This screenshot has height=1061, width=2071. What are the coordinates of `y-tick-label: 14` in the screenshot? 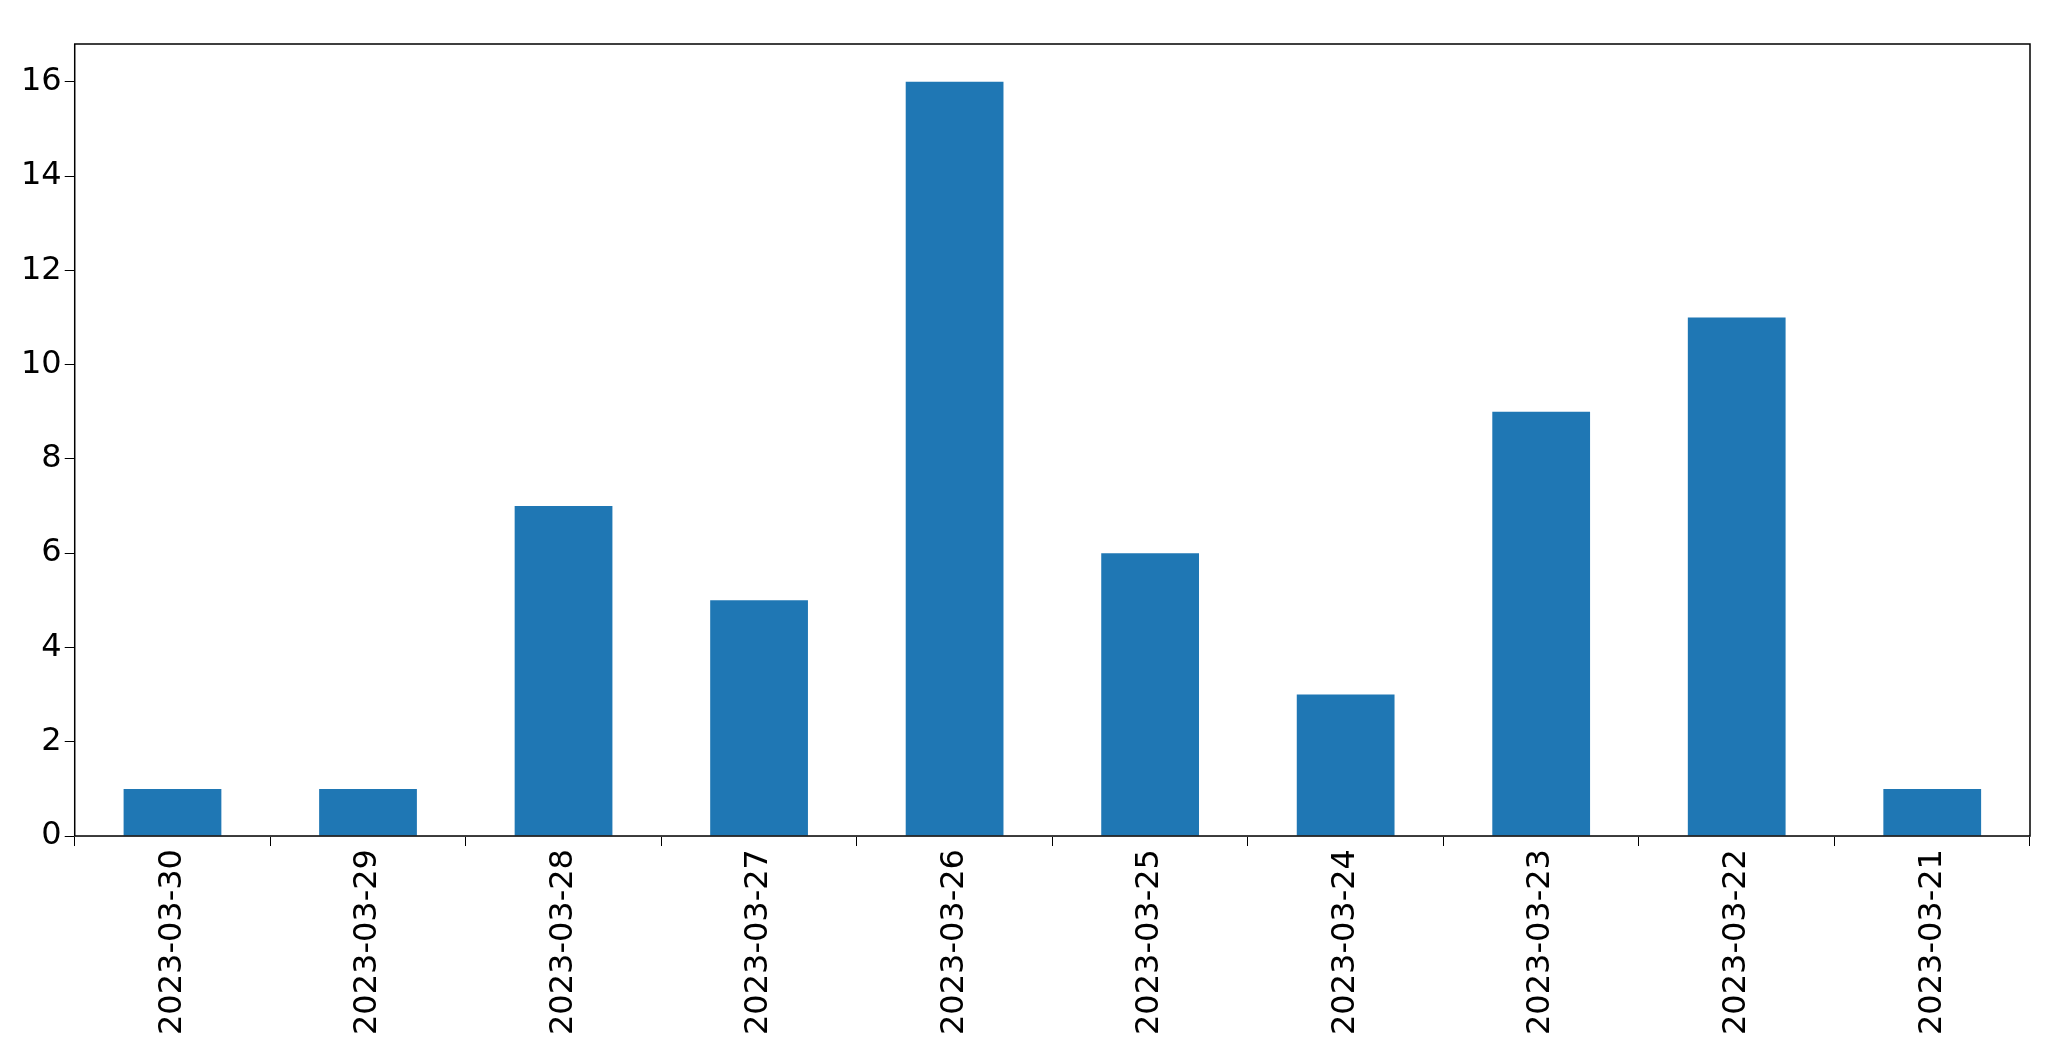 It's located at (41, 173).